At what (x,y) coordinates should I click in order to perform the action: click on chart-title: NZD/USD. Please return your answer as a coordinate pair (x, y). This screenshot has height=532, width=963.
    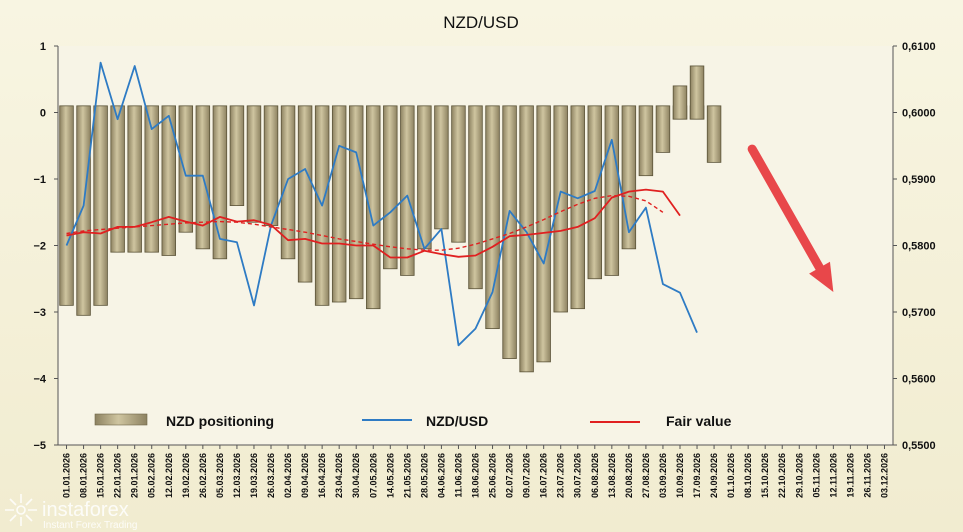
    Looking at the image, I should click on (481, 22).